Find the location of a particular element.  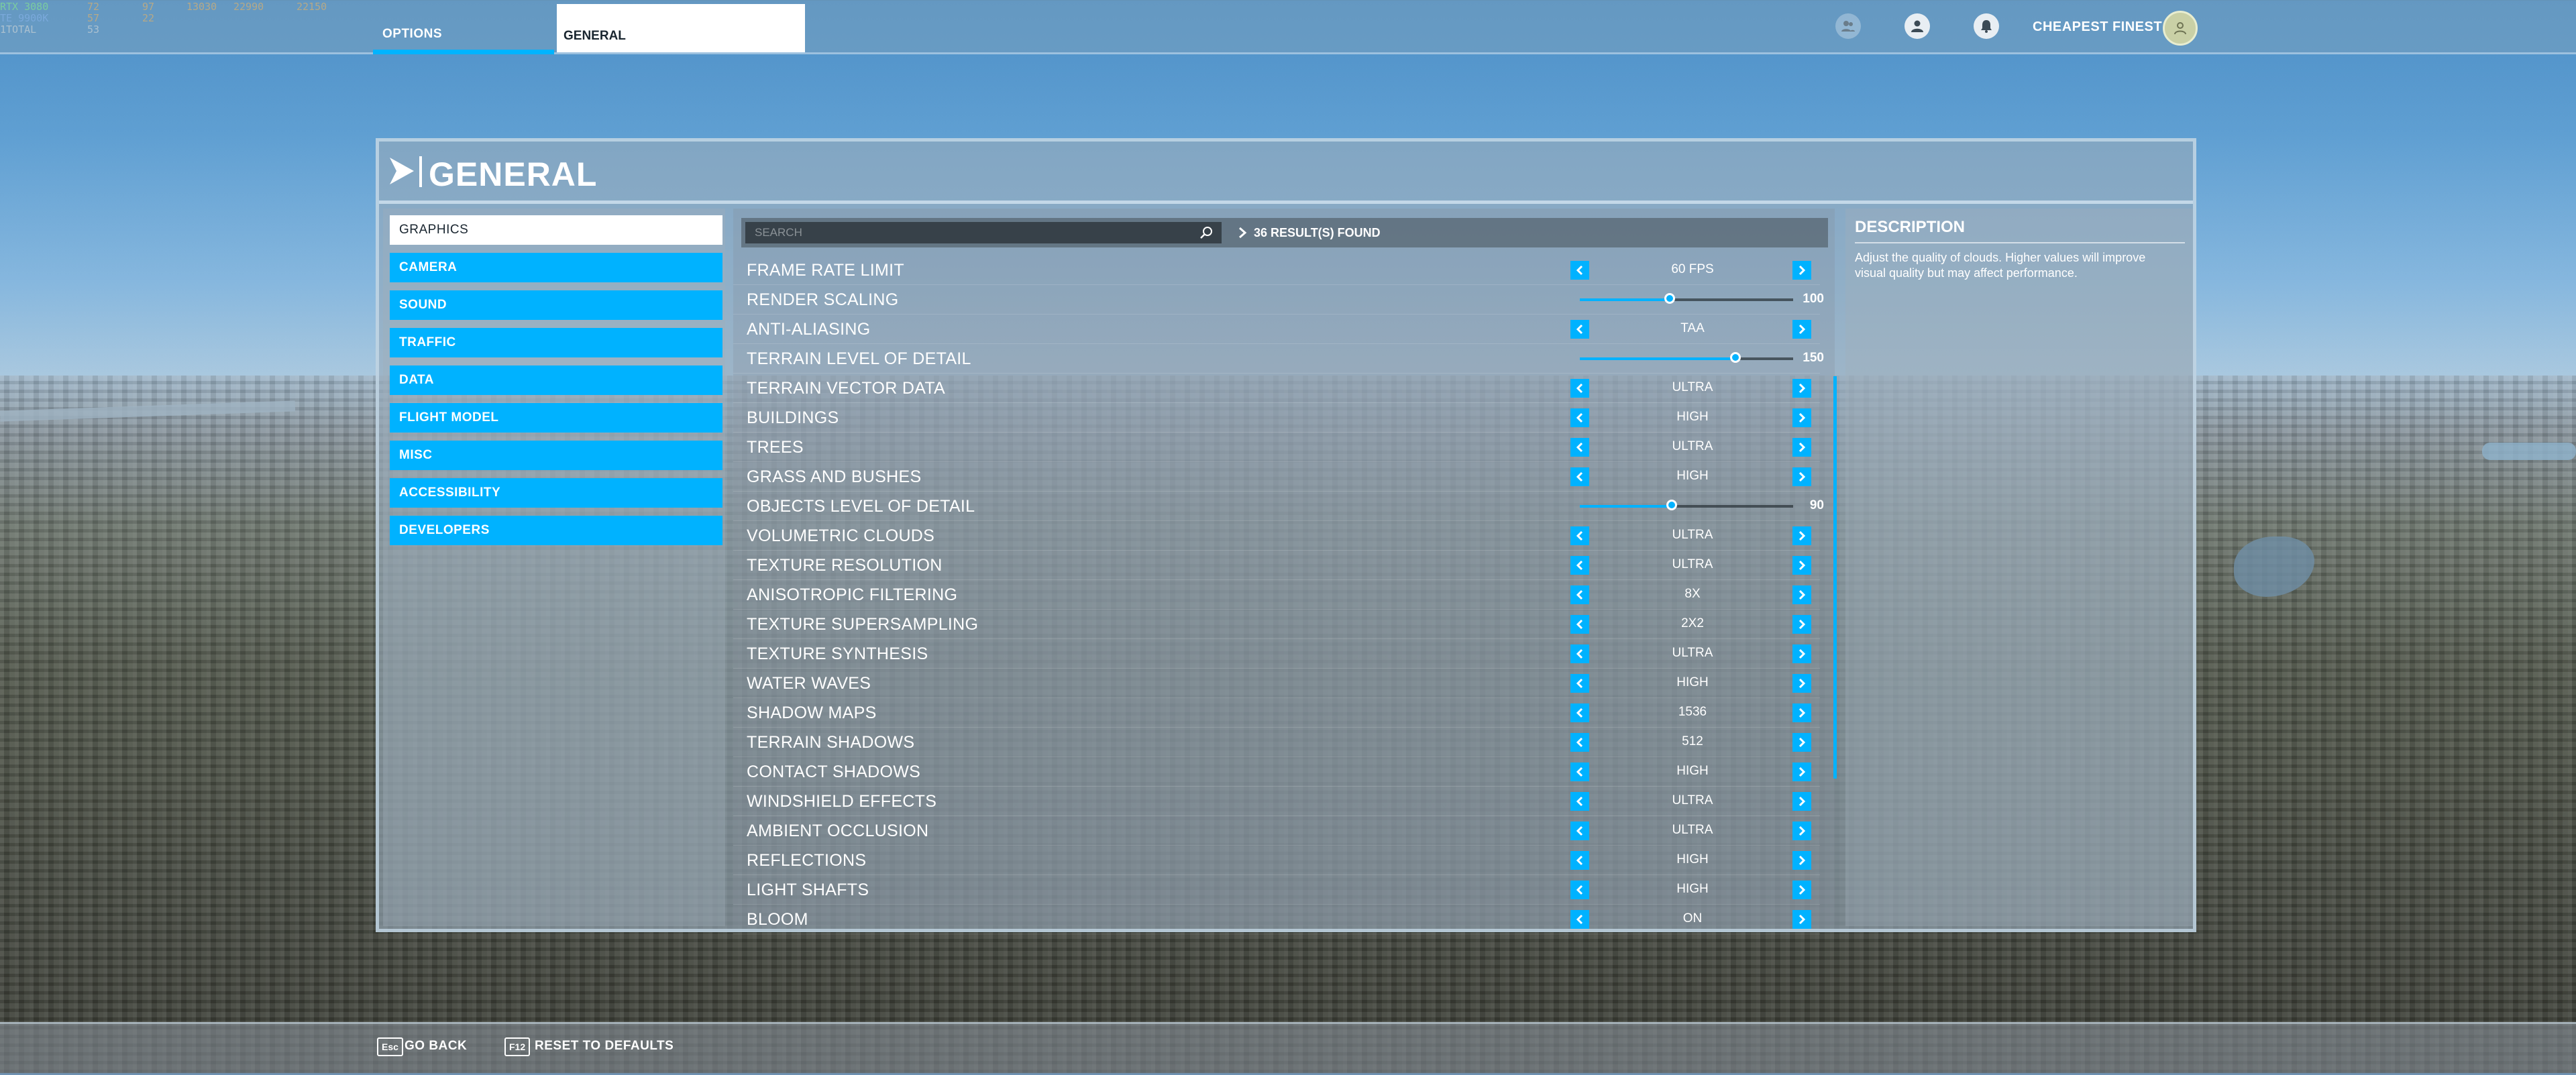

scrollbar is located at coordinates (1835, 577).